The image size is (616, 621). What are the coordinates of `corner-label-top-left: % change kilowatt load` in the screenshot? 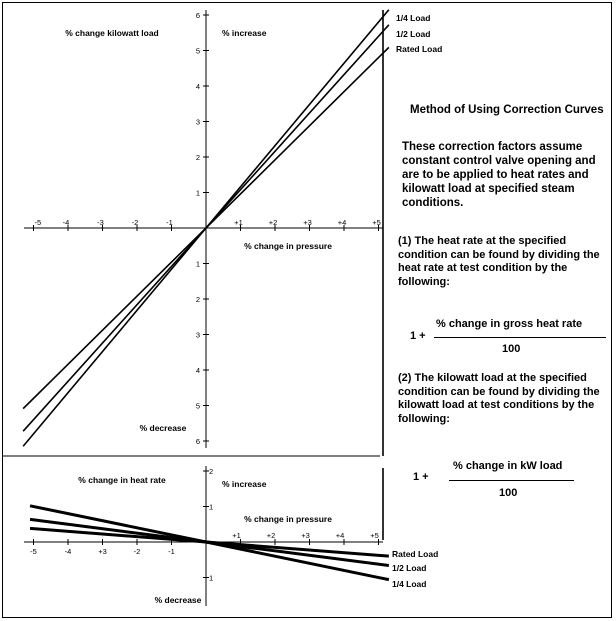 It's located at (112, 33).